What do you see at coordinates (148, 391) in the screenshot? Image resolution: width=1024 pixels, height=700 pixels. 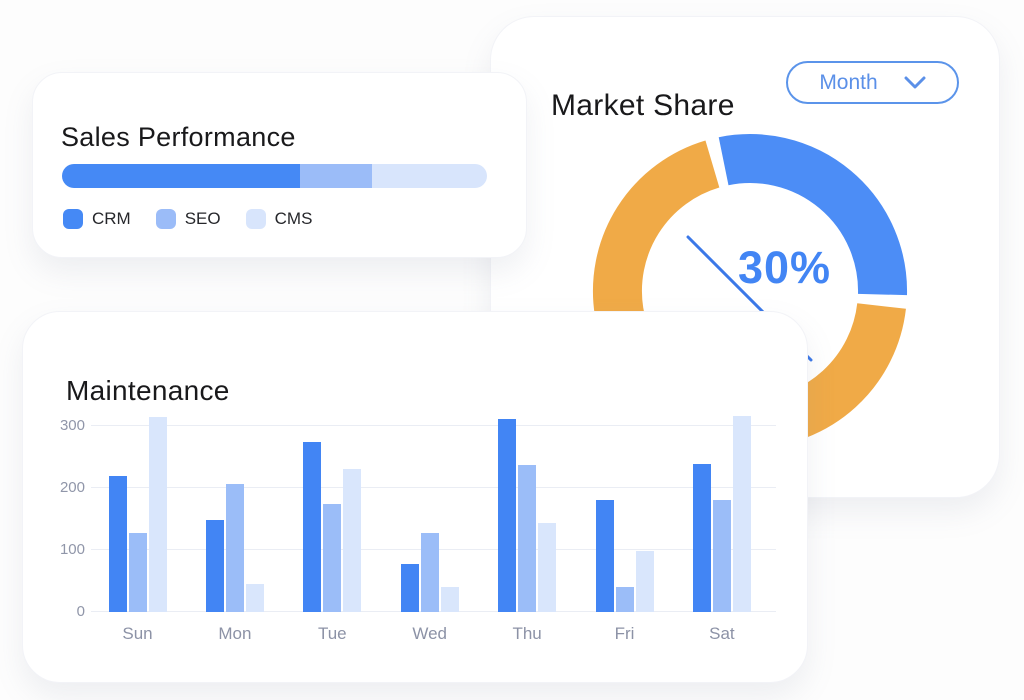 I see `maintenance-title: Maintenance` at bounding box center [148, 391].